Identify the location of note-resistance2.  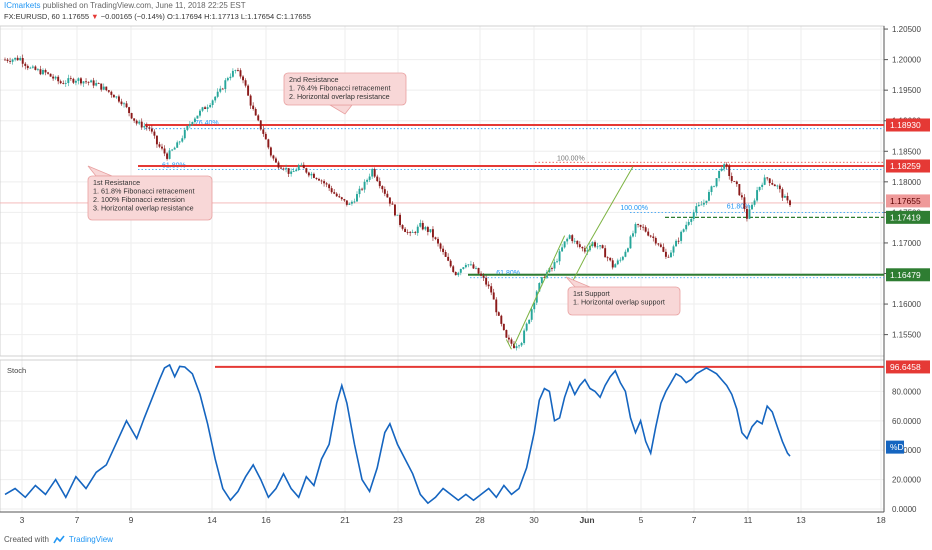
(345, 89).